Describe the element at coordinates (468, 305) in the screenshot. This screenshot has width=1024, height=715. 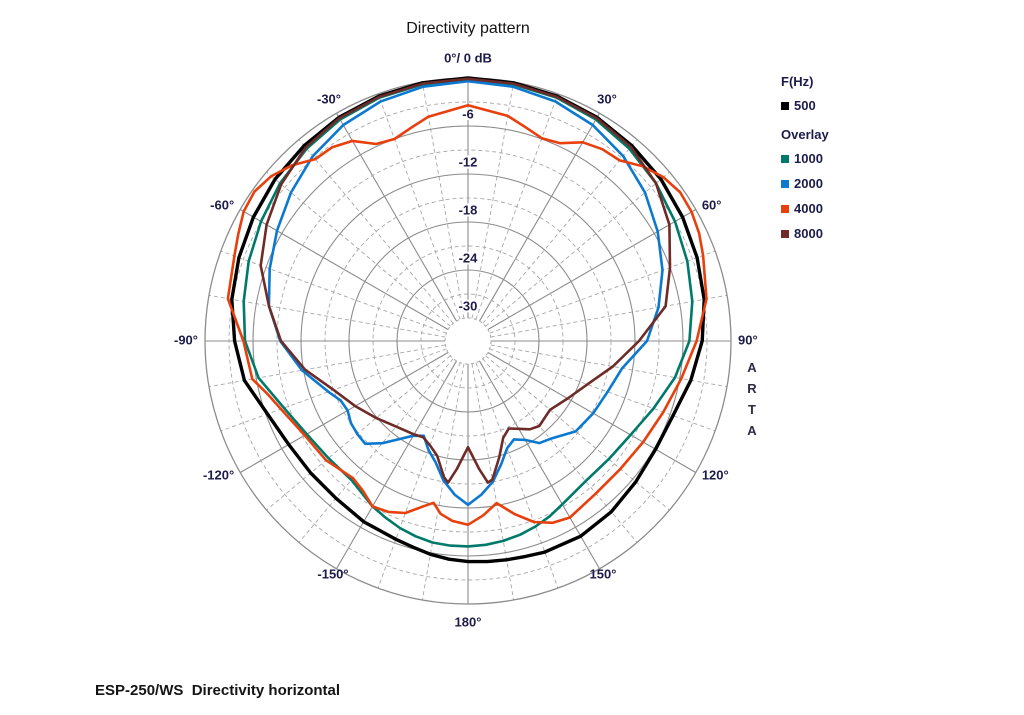
I see `db-tick-label: -30` at that location.